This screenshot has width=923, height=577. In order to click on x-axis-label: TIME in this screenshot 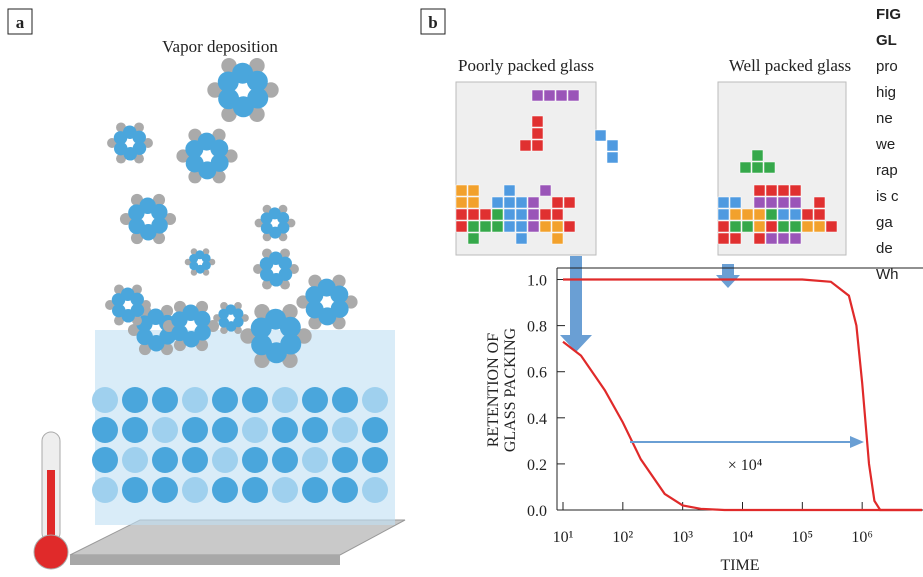, I will do `click(739, 565)`.